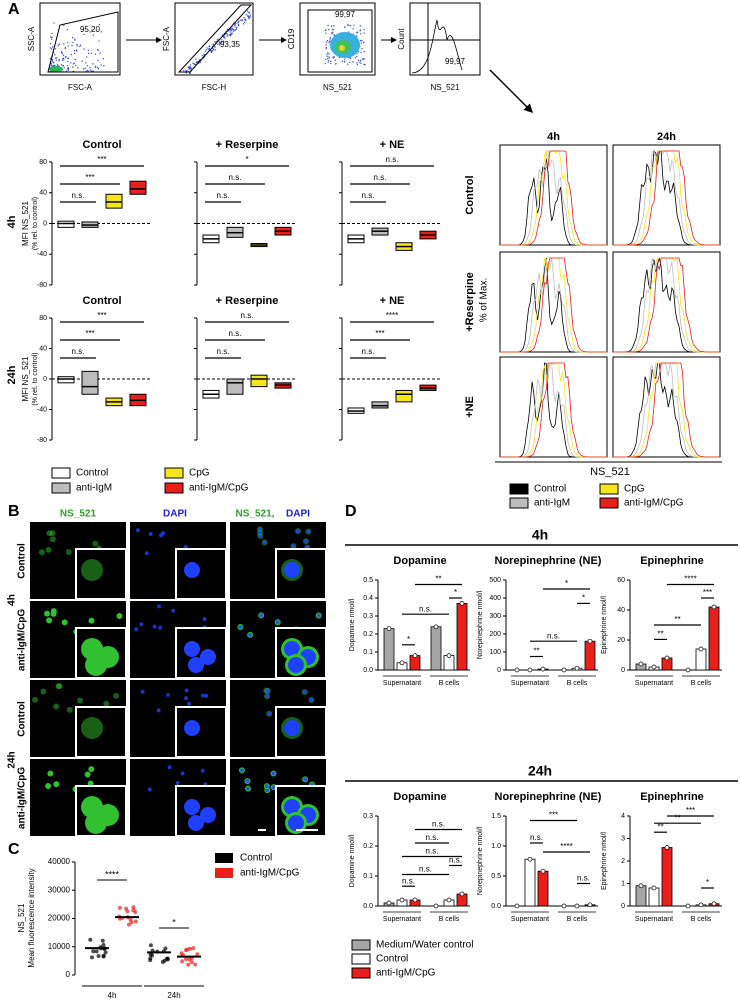  Describe the element at coordinates (14, 511) in the screenshot. I see `panel-letter: B` at that location.